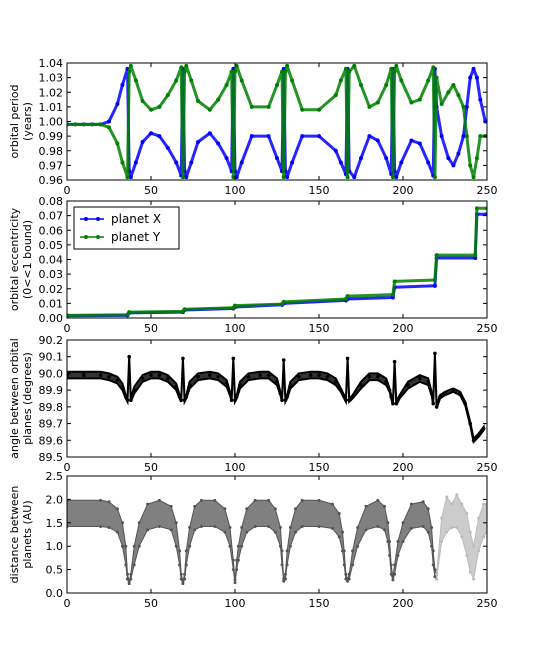 Image resolution: width=540 pixels, height=659 pixels. What do you see at coordinates (98, 219) in the screenshot?
I see `legend-marker` at bounding box center [98, 219].